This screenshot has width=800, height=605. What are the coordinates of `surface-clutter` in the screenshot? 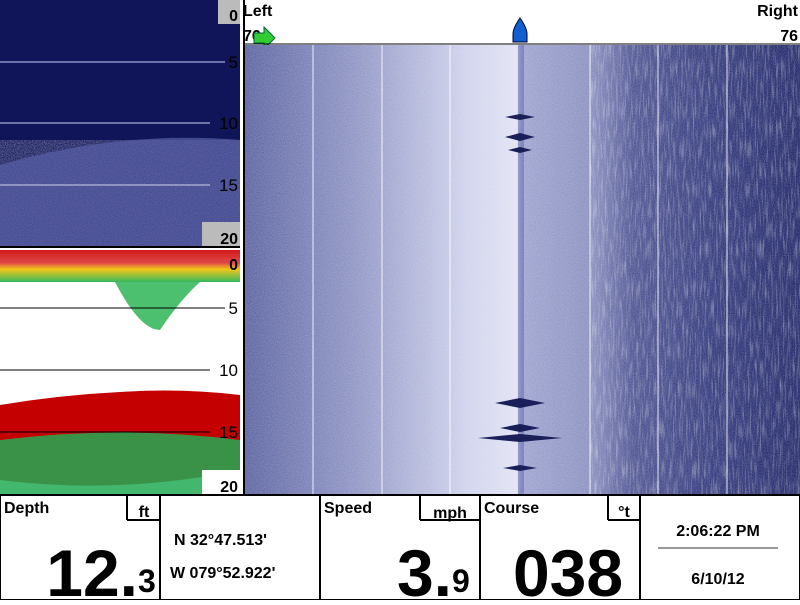 It's located at (120, 266).